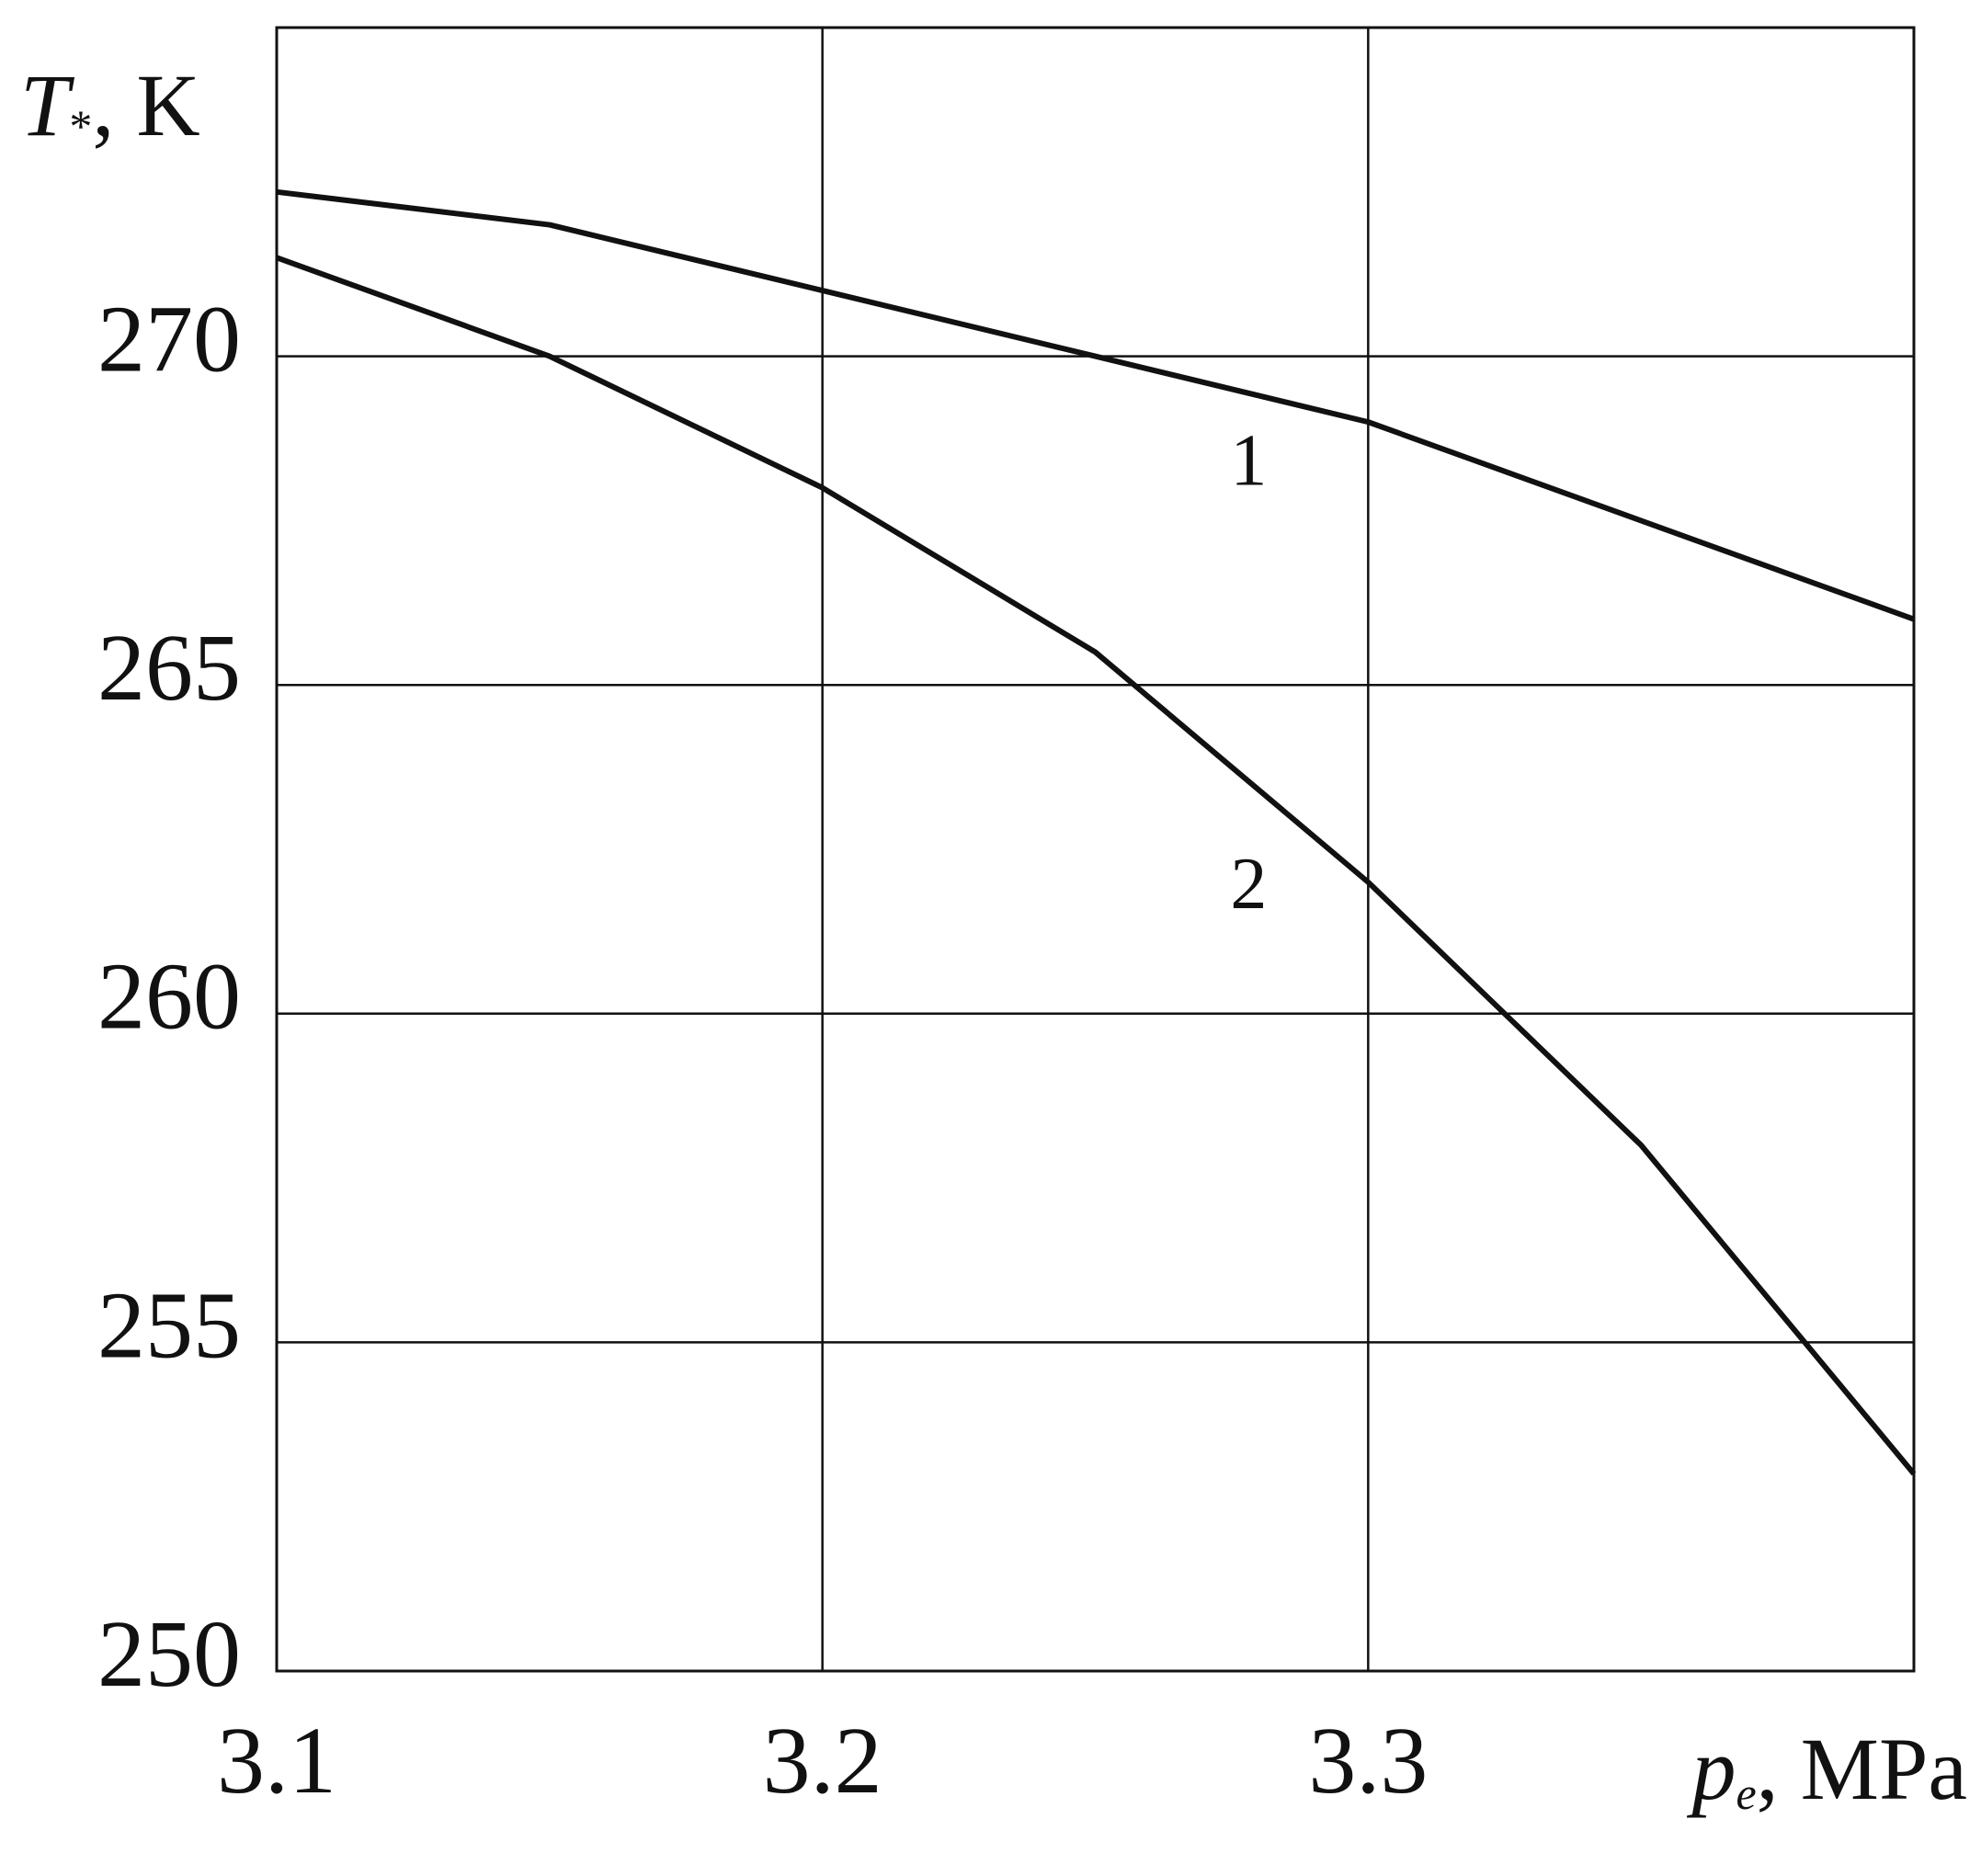  I want to click on y-axis-unit: , K, so click(145, 105).